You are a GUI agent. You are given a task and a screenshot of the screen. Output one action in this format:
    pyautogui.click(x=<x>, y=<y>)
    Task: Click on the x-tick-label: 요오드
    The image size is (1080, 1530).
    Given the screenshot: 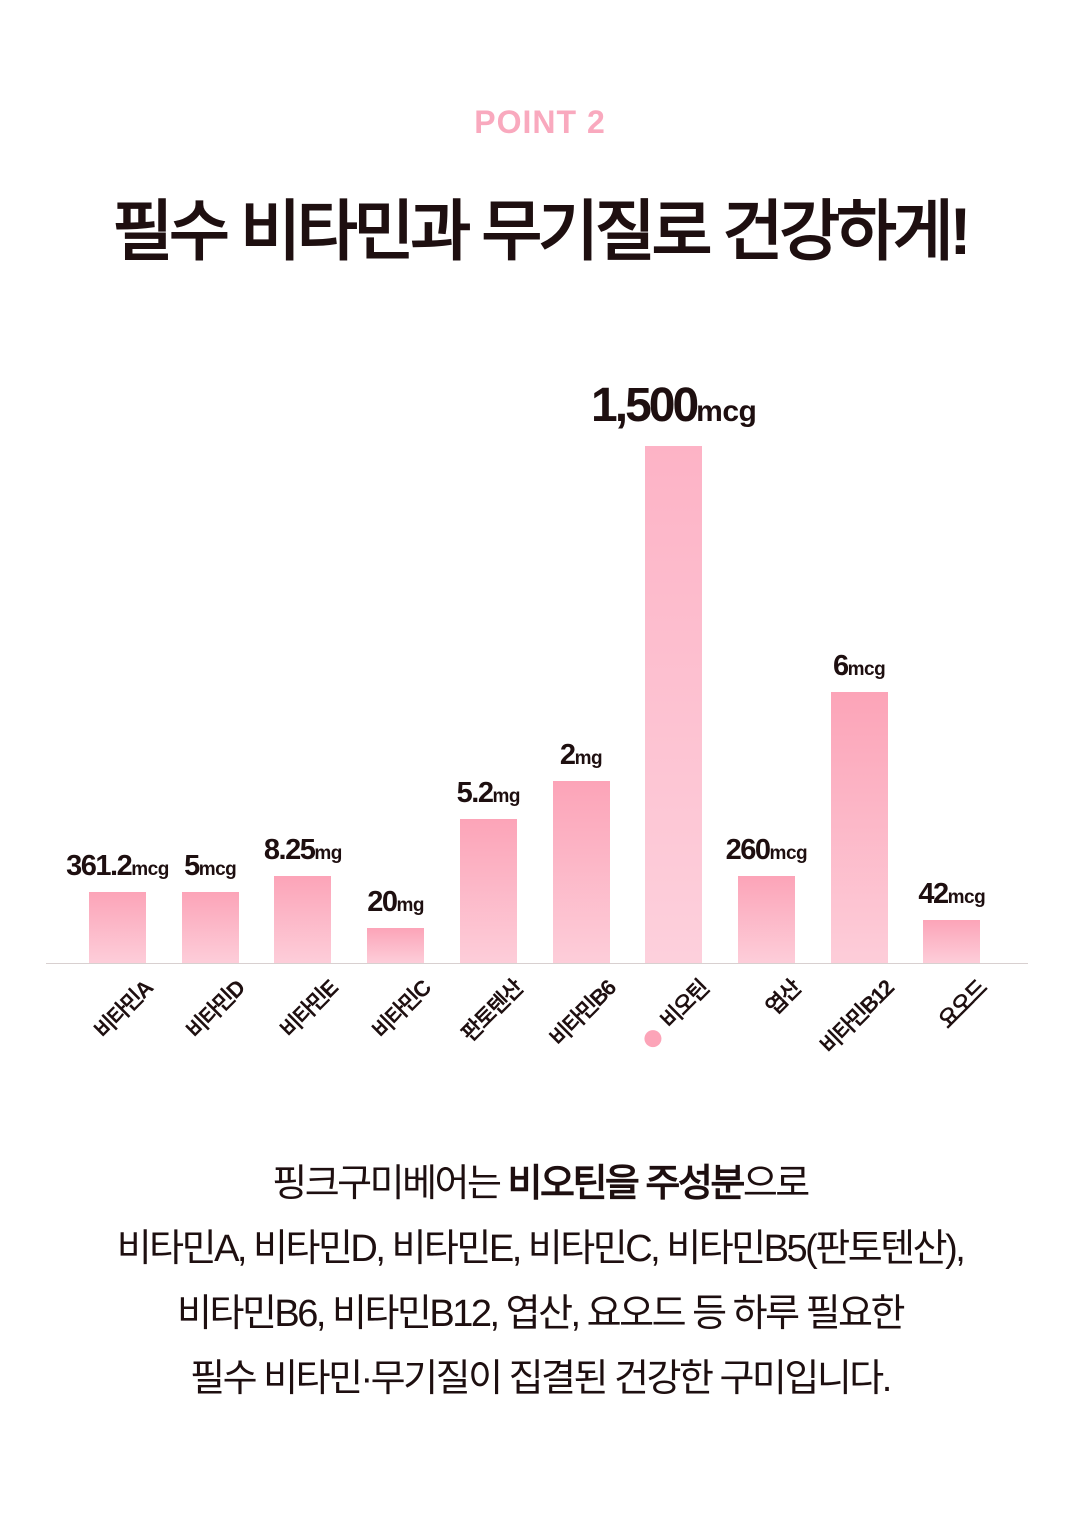 What is the action you would take?
    pyautogui.click(x=961, y=1003)
    